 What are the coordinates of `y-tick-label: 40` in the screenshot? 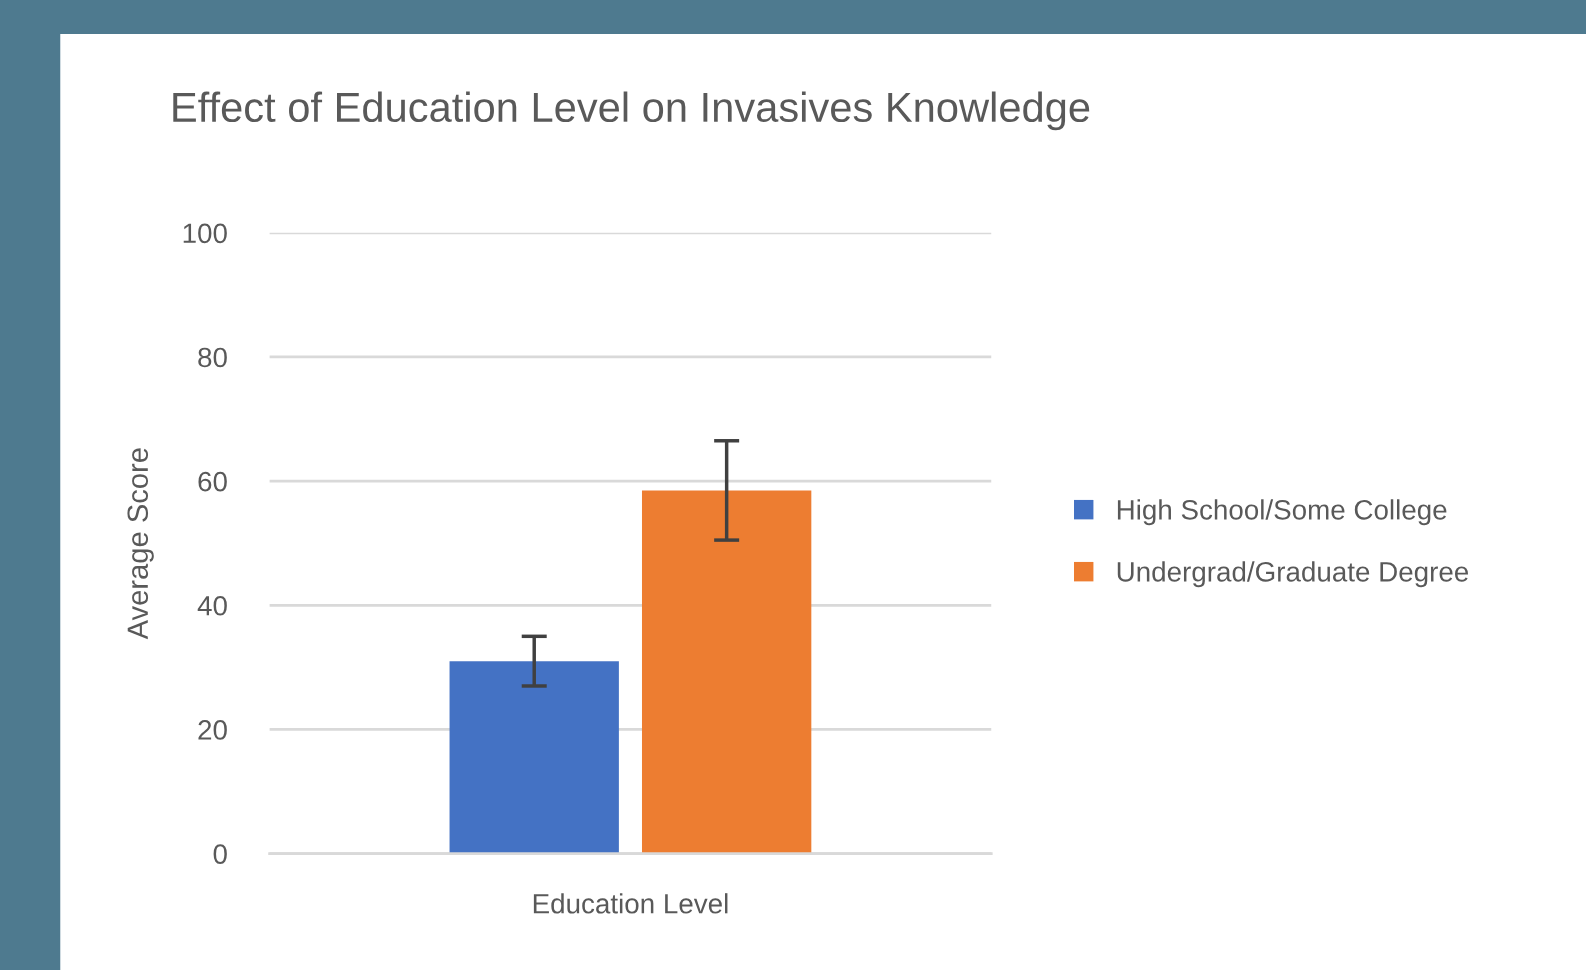 It's located at (212, 605).